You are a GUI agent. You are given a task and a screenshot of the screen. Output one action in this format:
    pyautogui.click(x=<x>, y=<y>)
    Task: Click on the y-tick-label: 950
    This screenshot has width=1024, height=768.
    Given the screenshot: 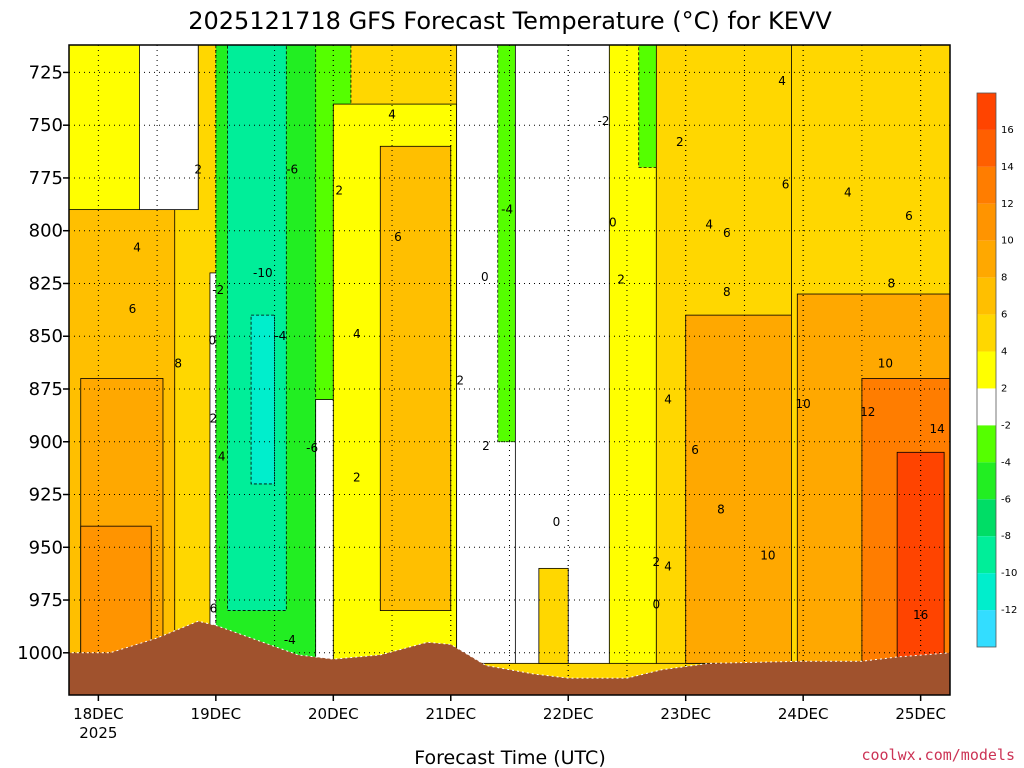 What is the action you would take?
    pyautogui.click(x=46, y=547)
    